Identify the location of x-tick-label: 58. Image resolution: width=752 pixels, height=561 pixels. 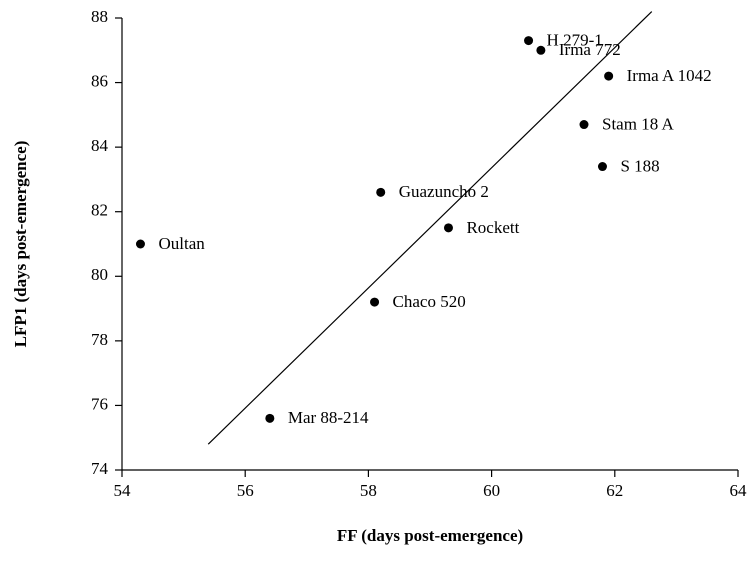
(368, 490).